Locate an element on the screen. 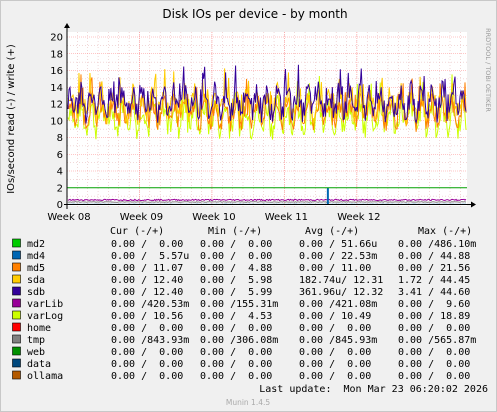 This screenshot has height=412, width=497. legend-swatch-tmp is located at coordinates (16, 339).